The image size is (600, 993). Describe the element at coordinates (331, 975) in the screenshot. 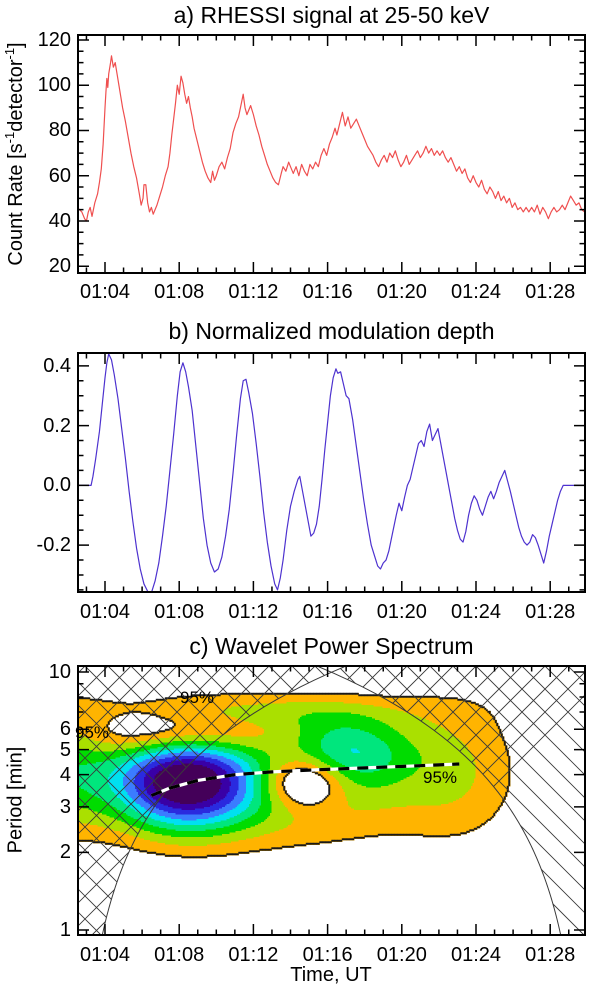

I see `panel-c-x-axis-label: Time, UT` at that location.